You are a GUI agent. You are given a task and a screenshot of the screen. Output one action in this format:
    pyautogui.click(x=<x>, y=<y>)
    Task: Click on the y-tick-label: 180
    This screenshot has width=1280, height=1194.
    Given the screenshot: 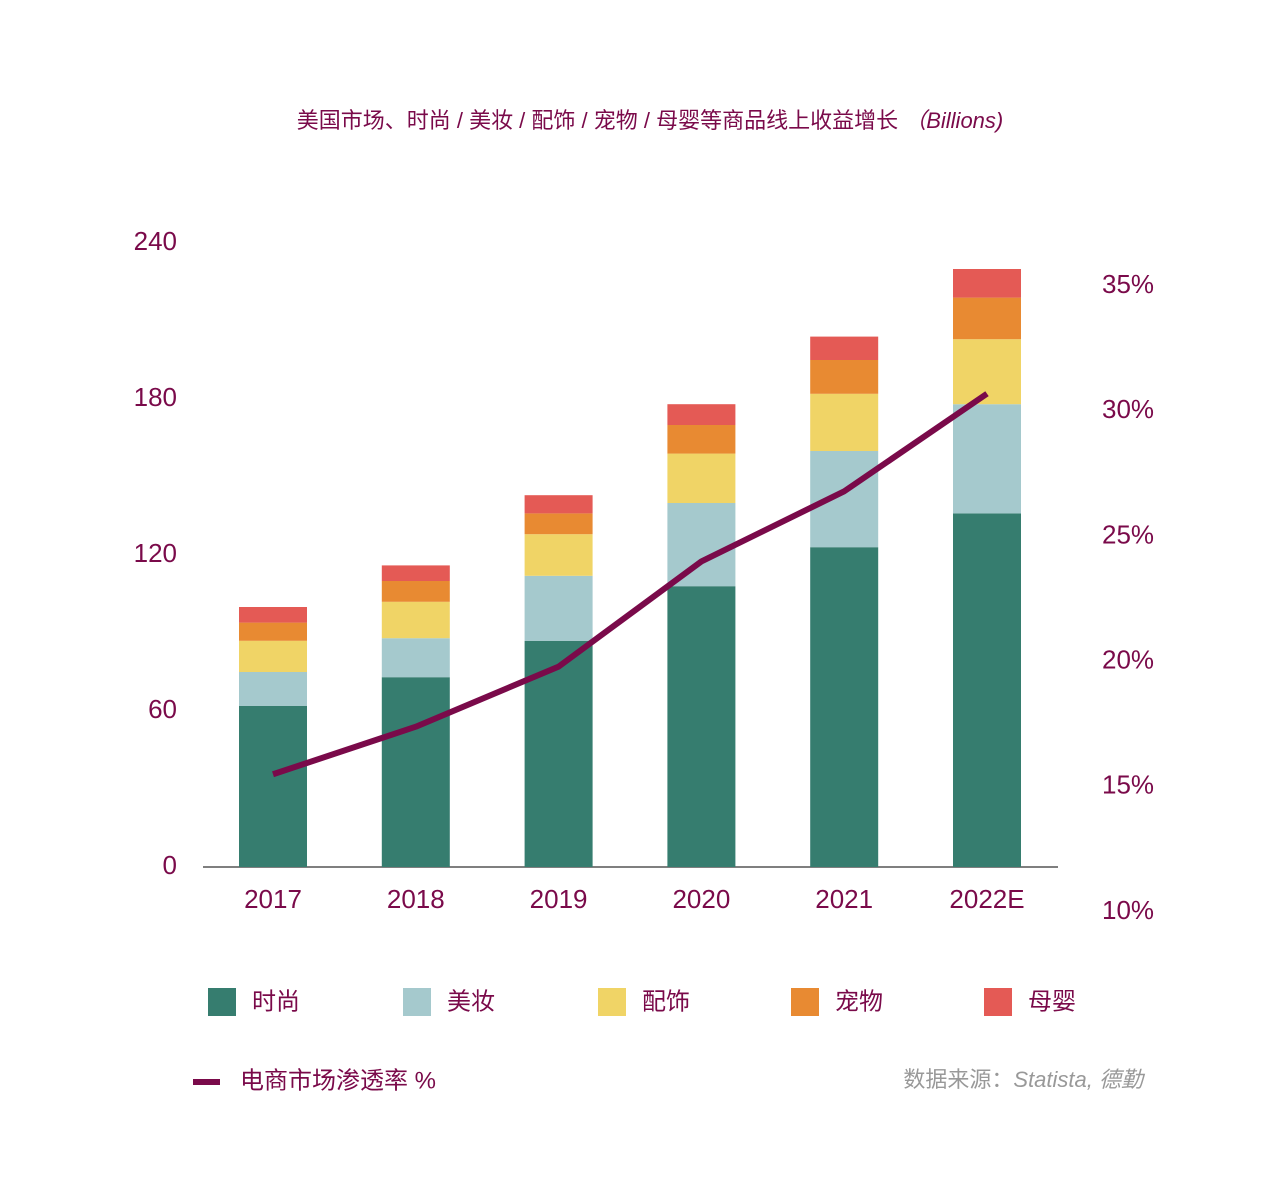 What is the action you would take?
    pyautogui.click(x=155, y=397)
    